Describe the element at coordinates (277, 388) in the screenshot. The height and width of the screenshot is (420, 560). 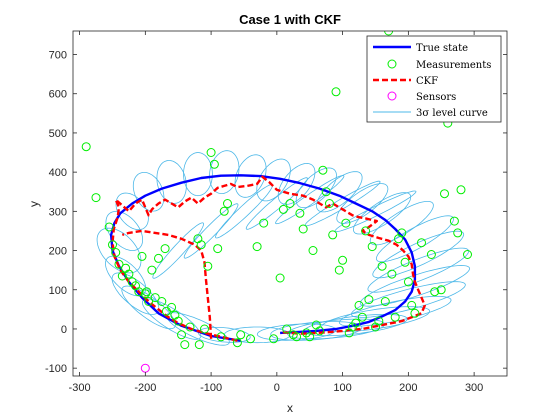
I see `x-tick-label: 0` at that location.